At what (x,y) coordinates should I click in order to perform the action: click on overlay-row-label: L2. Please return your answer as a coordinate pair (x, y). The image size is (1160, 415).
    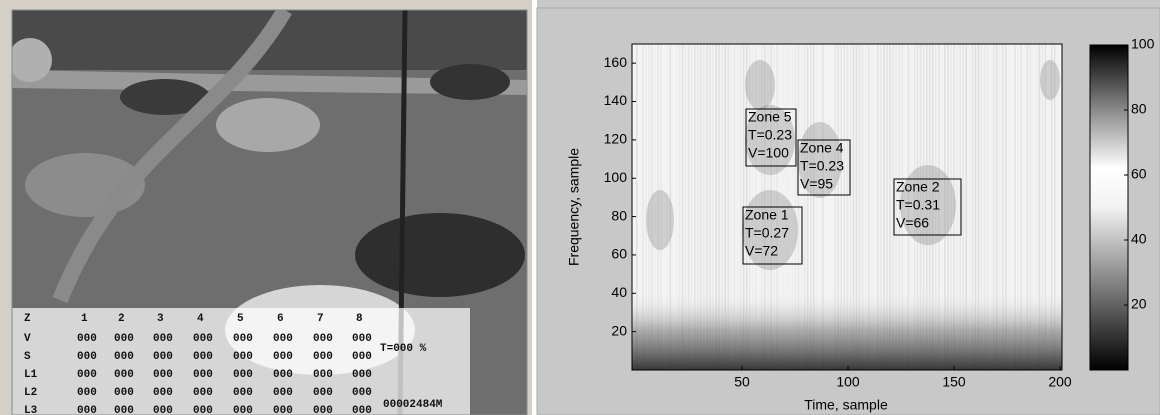
    Looking at the image, I should click on (30, 393).